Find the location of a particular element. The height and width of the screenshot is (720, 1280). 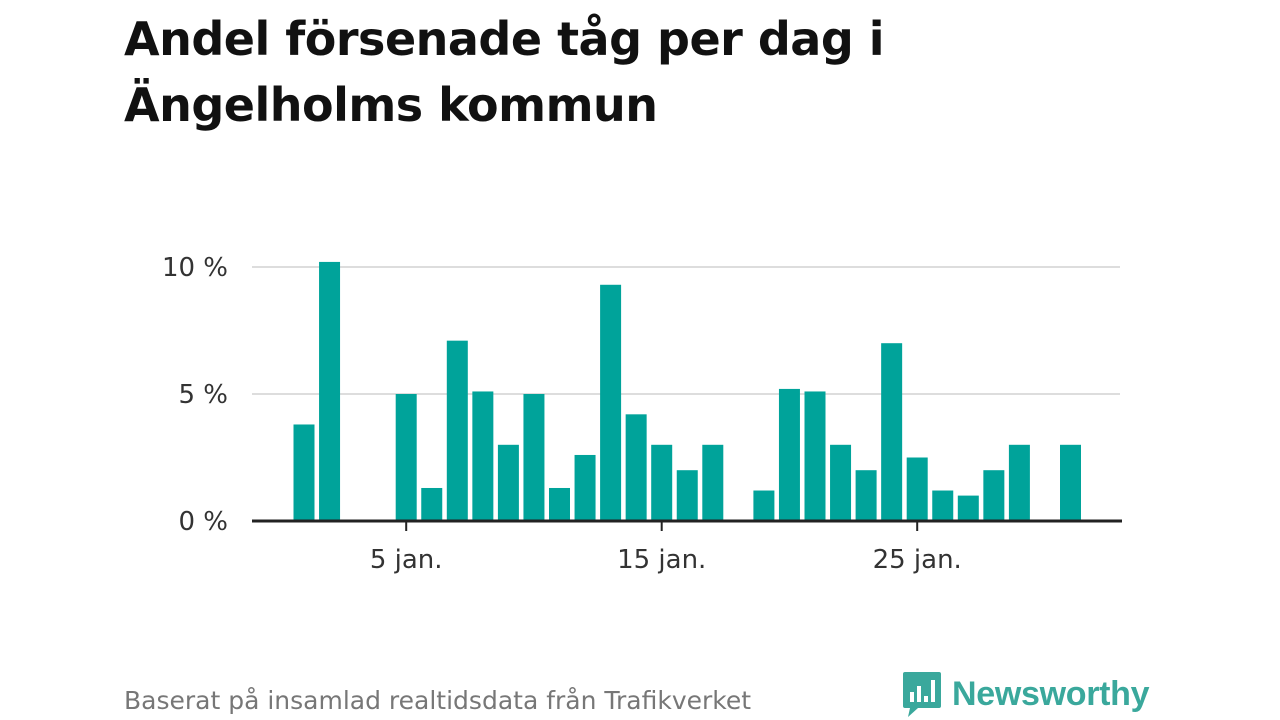

axes is located at coordinates (687, 525).